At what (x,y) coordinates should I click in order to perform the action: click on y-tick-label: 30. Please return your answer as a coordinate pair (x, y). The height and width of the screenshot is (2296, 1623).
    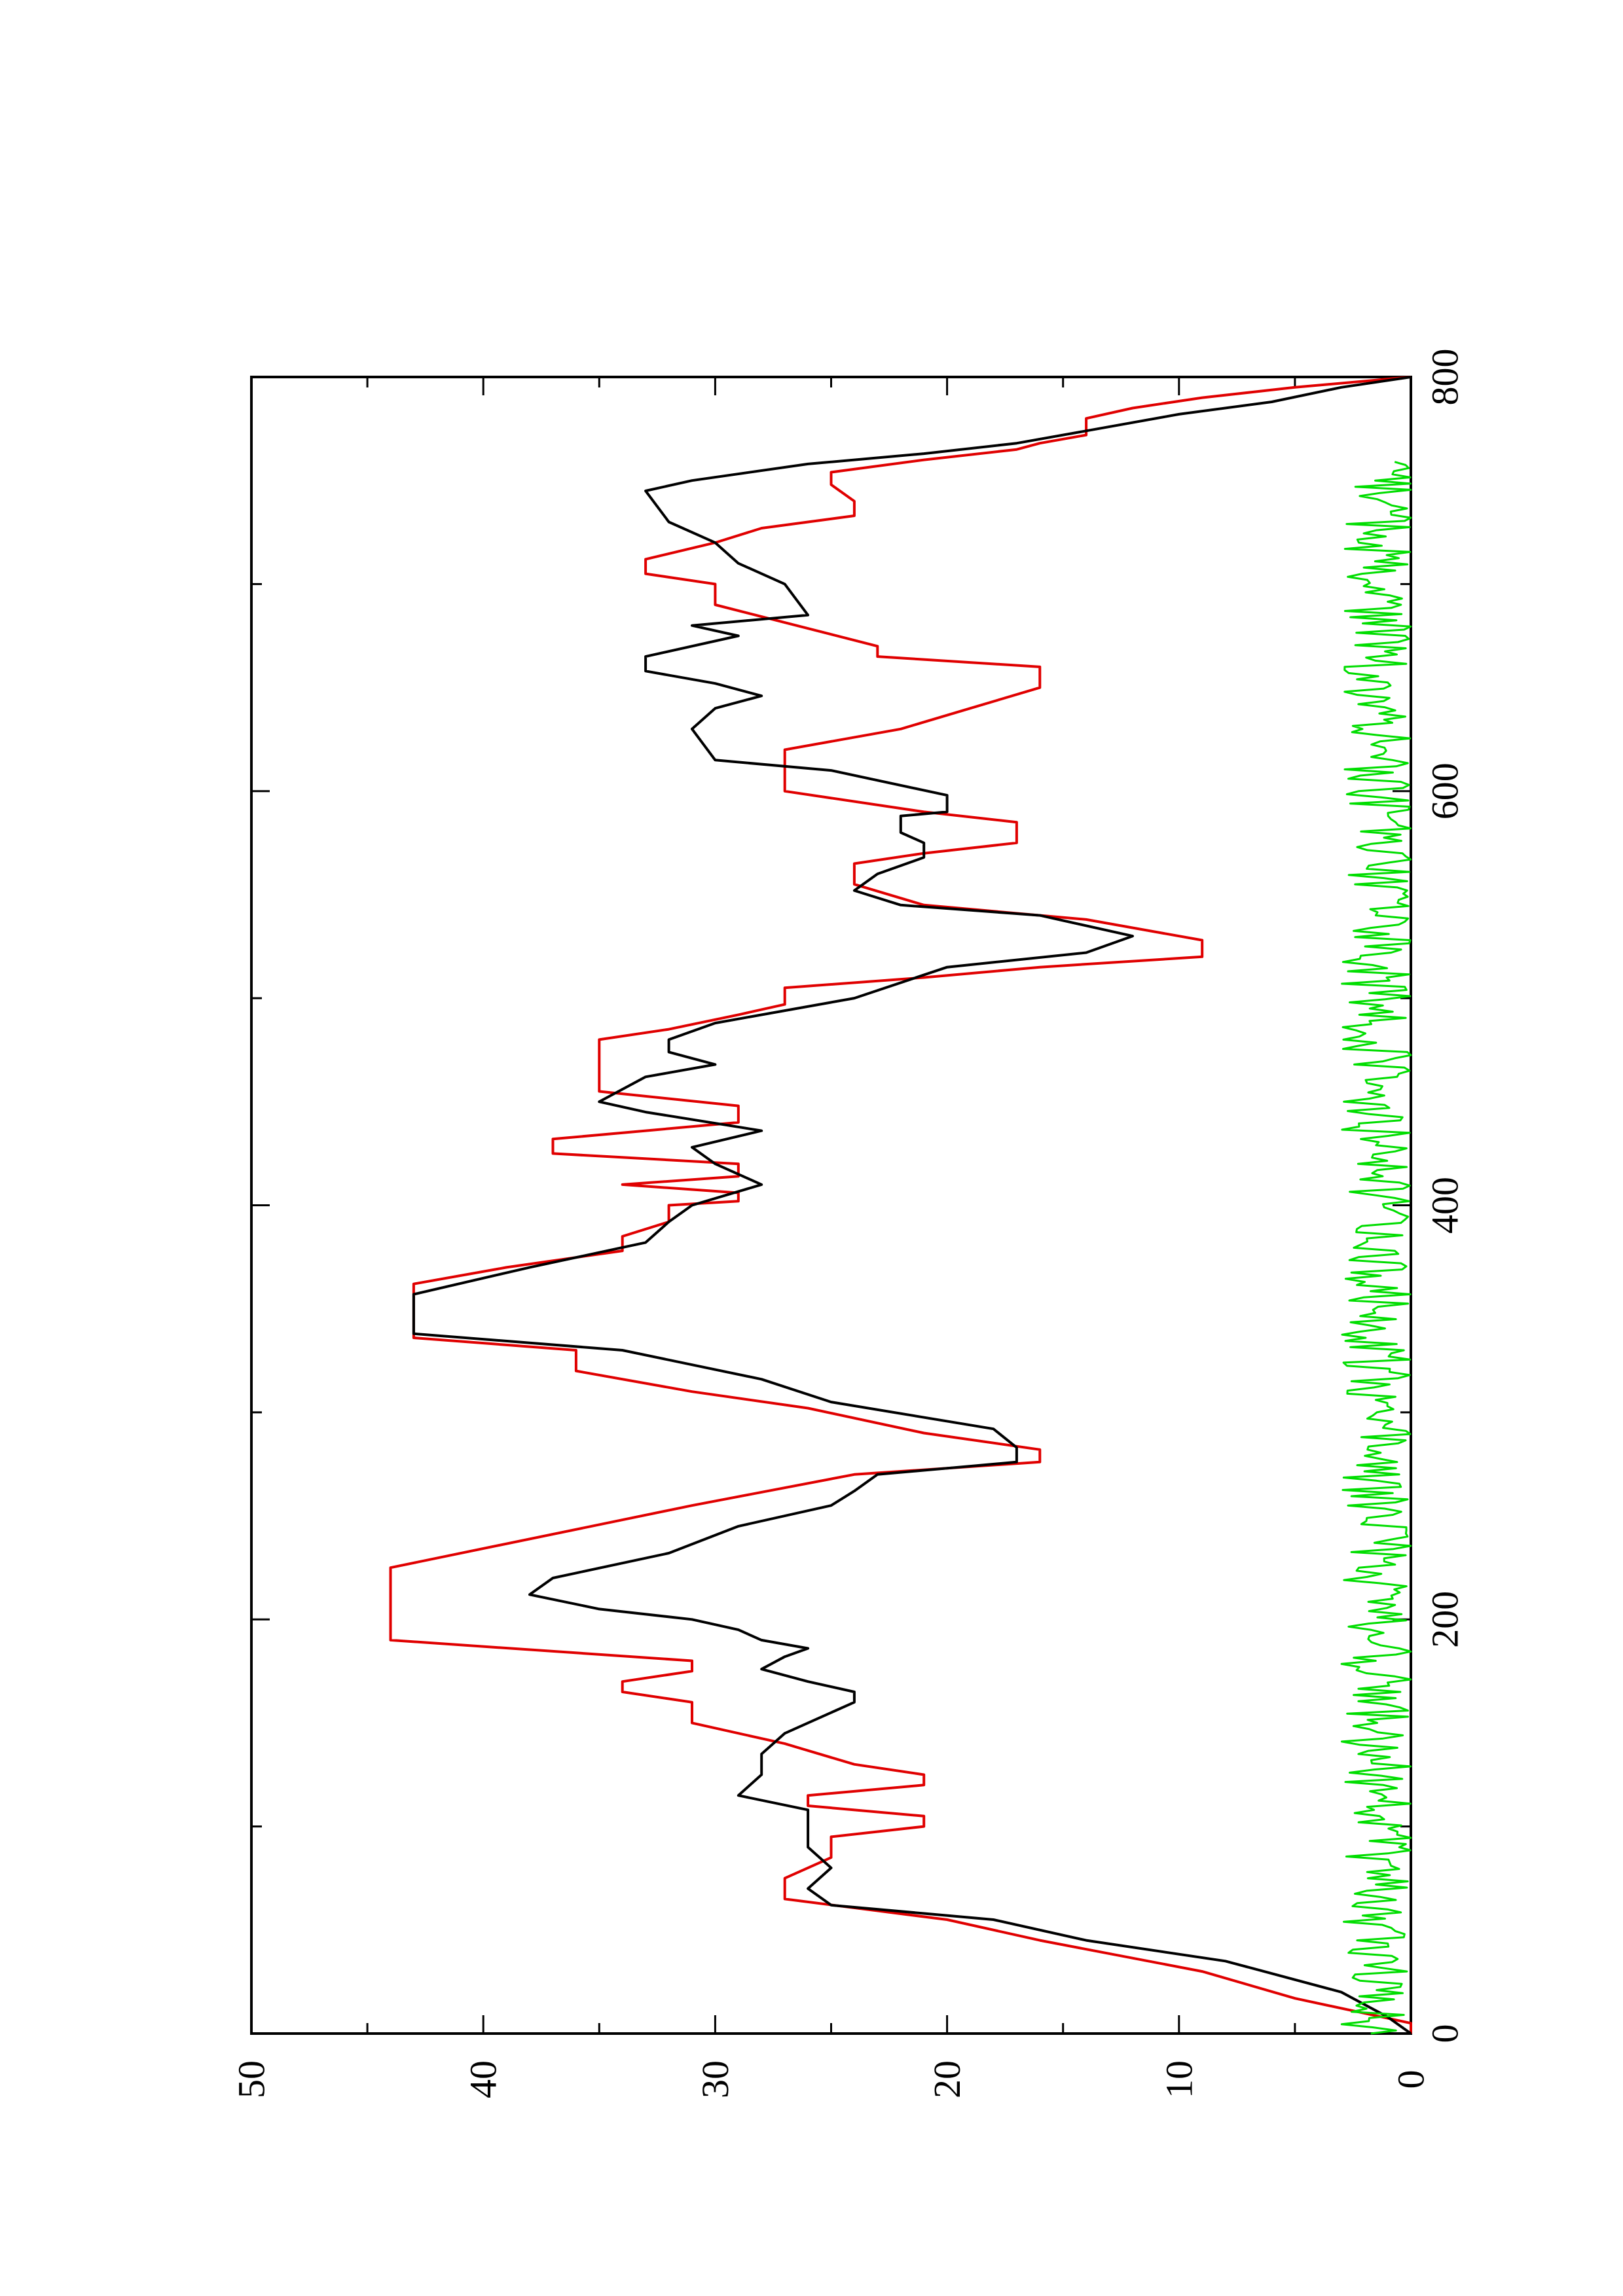
    Looking at the image, I should click on (715, 2079).